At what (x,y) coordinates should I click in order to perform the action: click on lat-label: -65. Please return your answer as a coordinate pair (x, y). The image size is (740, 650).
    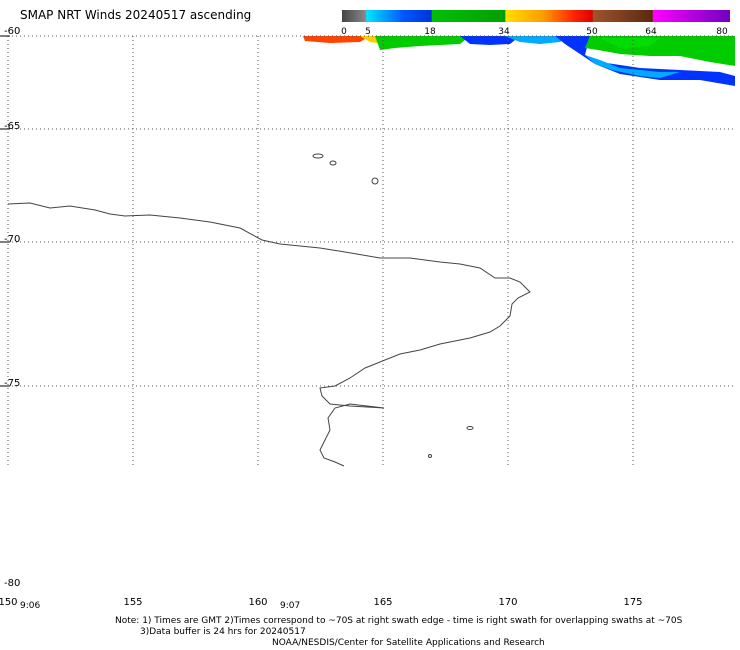
    Looking at the image, I should click on (12, 126).